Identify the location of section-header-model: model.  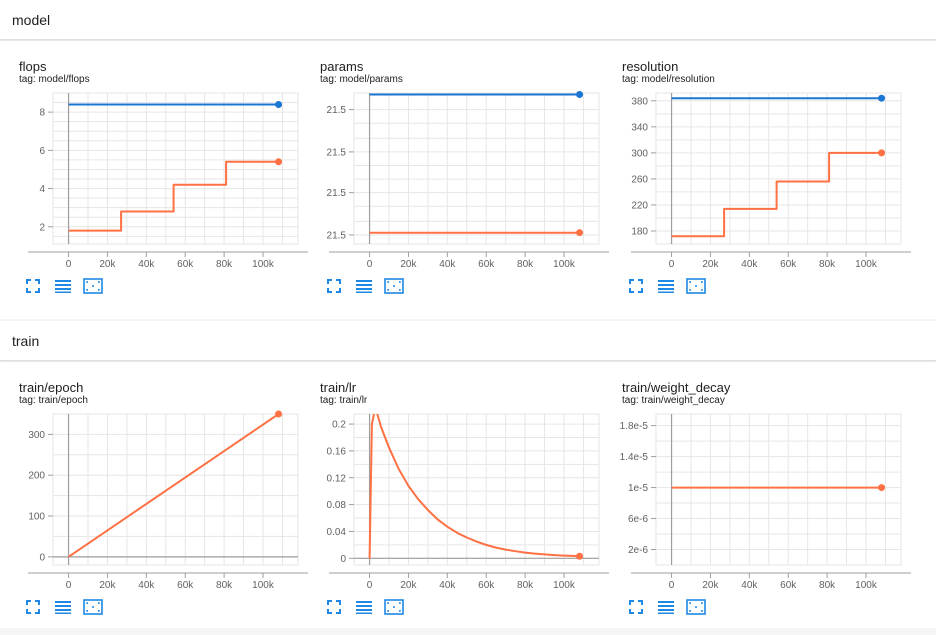
(468, 20).